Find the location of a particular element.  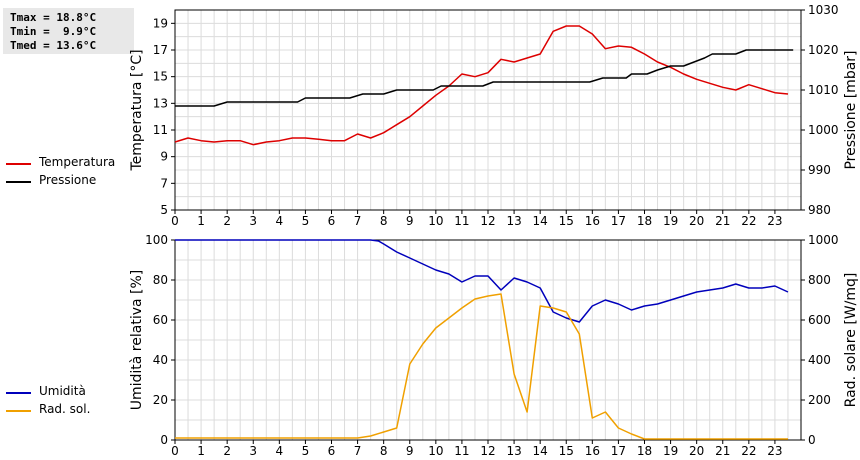

chart1-x-tick-label: 6 is located at coordinates (332, 221).